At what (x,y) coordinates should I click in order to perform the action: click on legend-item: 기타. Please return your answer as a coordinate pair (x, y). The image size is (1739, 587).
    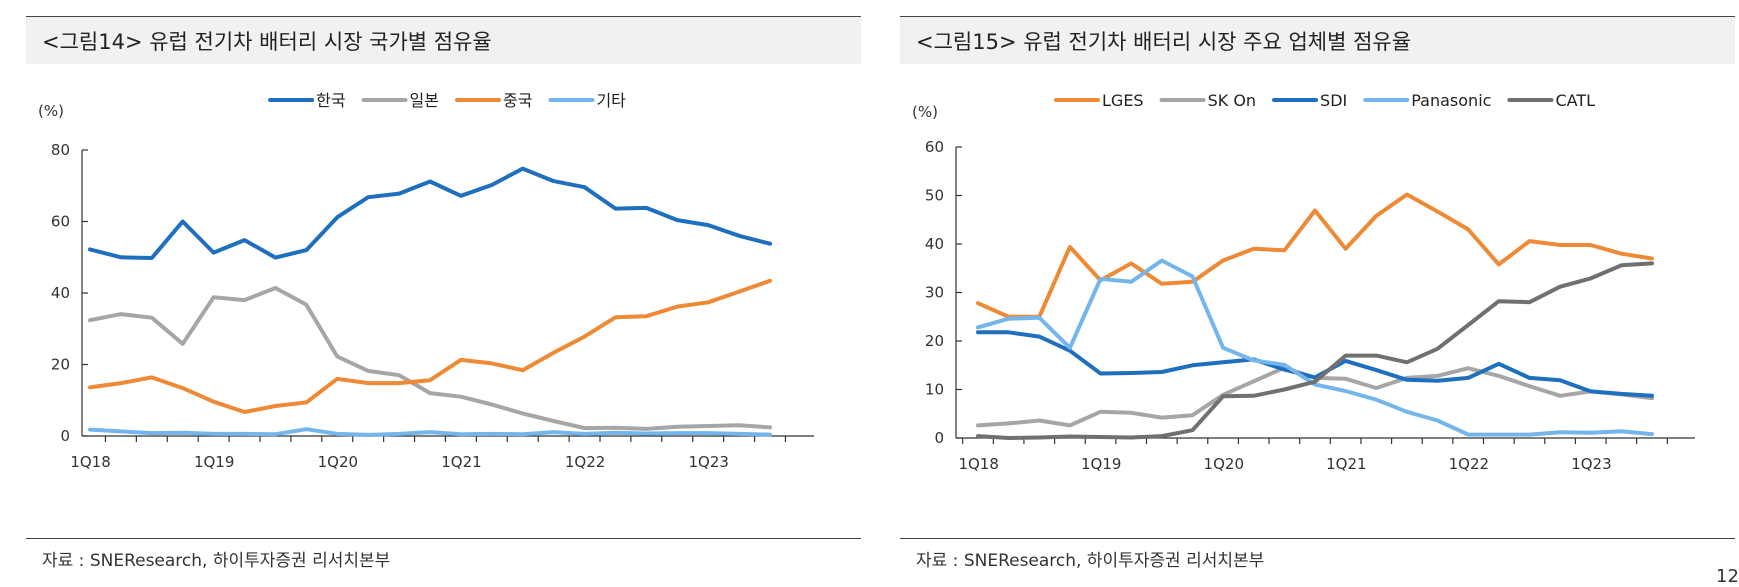
    Looking at the image, I should click on (587, 100).